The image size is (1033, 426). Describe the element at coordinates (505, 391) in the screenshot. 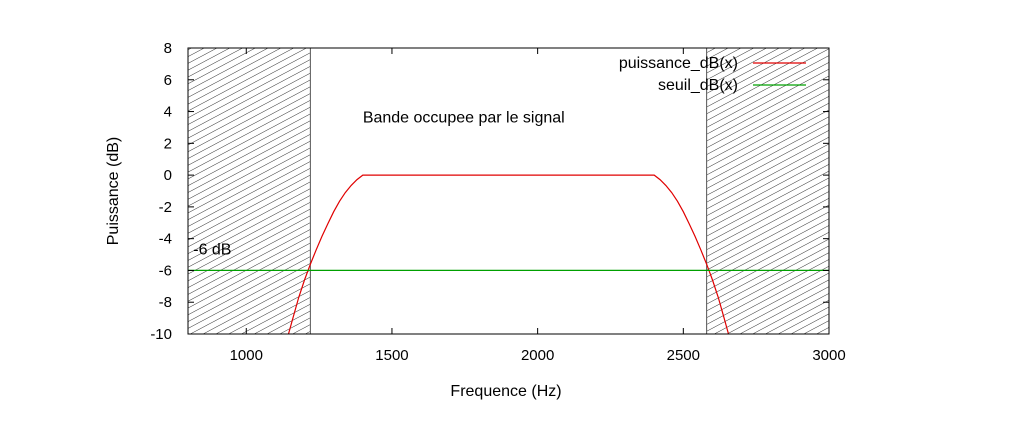

I see `x-axis-title: Frequence (Hz)` at that location.